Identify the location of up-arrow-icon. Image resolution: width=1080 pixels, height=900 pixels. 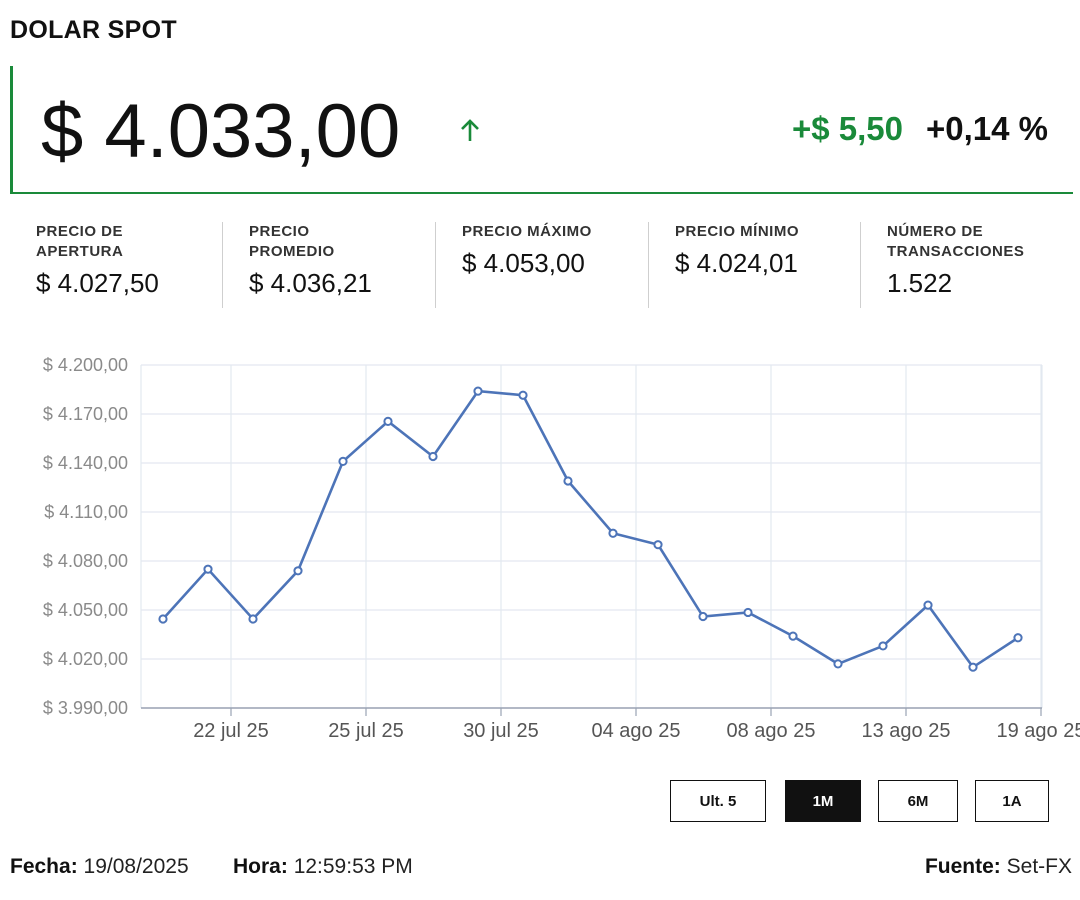
(470, 130).